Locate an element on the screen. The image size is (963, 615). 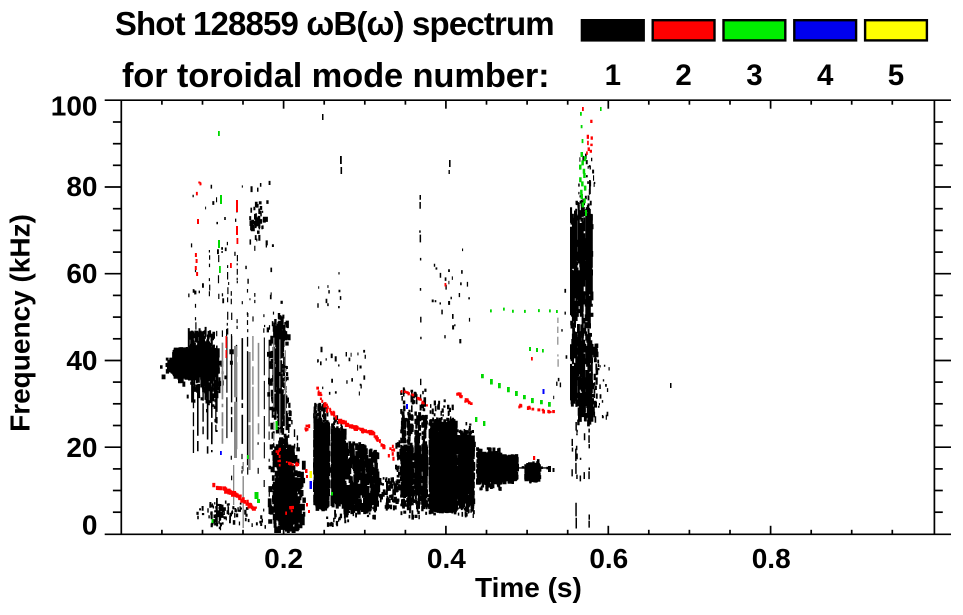
svg-text: 100 is located at coordinates (74, 105).